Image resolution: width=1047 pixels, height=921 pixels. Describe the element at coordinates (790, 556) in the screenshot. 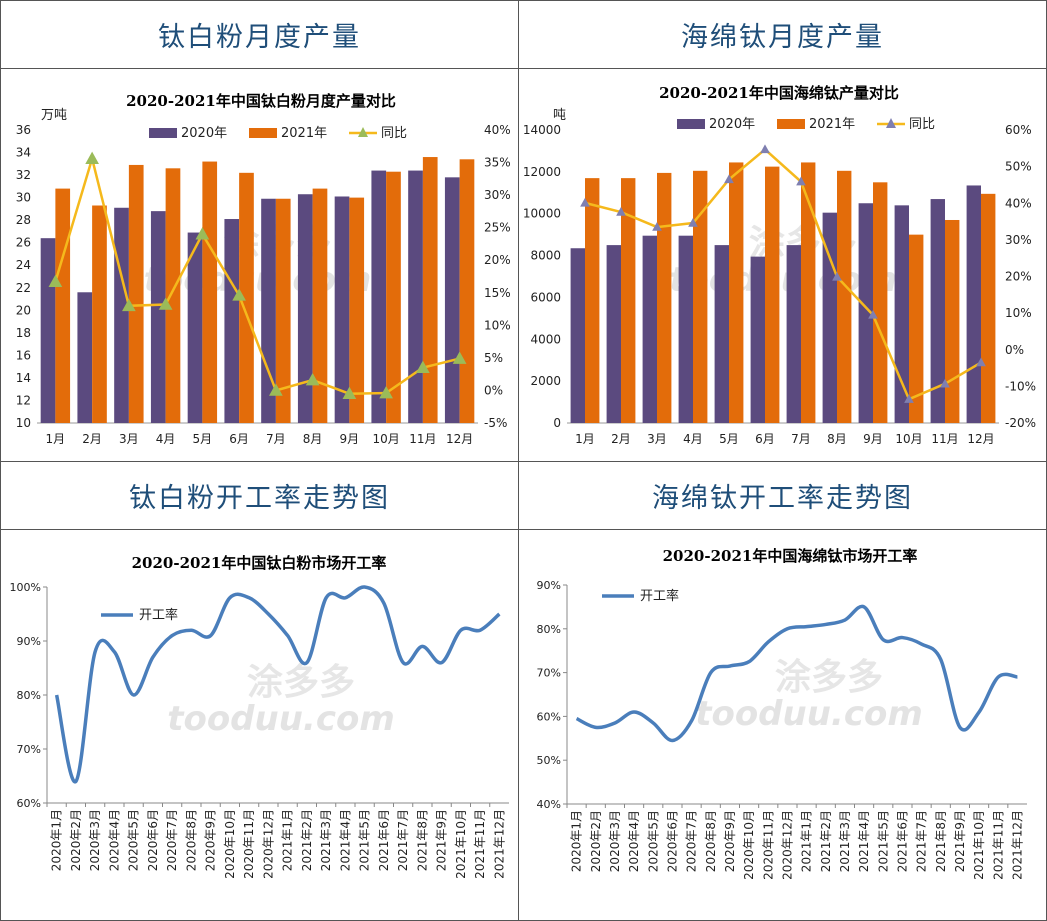

I see `chart-title: 2020-2021年中国海绵钛市场开工率` at that location.